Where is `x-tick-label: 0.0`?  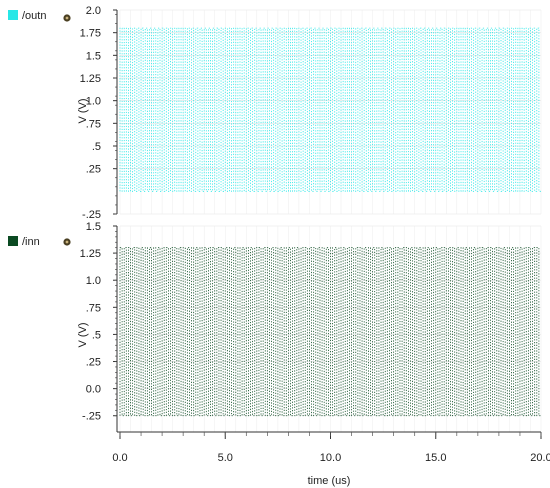
x-tick-label: 0.0 is located at coordinates (119, 458).